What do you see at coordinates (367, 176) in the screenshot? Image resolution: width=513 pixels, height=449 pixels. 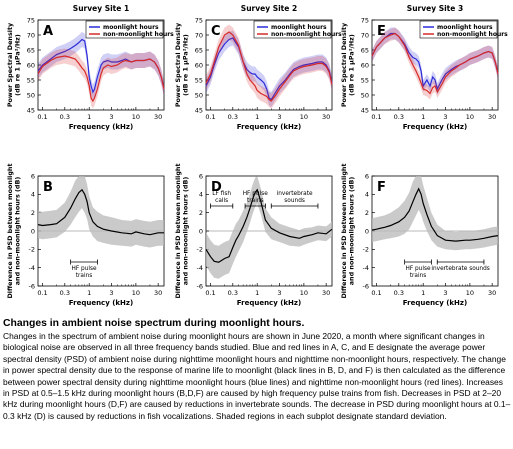 I see `y-tick-label: 6` at bounding box center [367, 176].